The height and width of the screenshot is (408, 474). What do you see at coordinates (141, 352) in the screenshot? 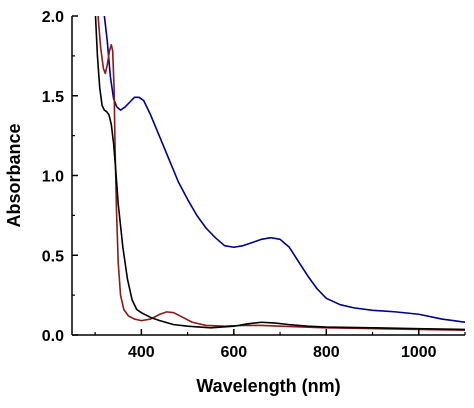
I see `x-tick-label: 400` at bounding box center [141, 352].